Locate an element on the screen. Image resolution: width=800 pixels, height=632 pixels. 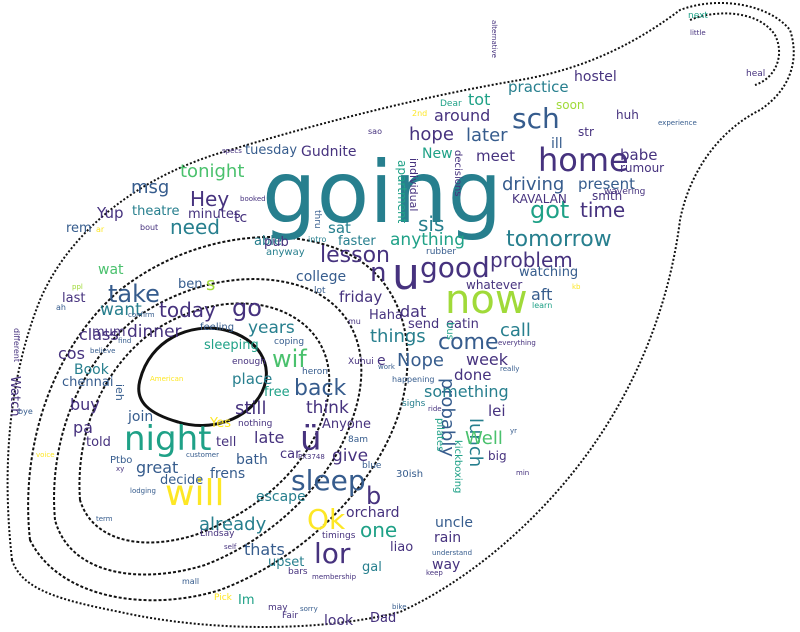
cloud-word: learn is located at coordinates (542, 305).